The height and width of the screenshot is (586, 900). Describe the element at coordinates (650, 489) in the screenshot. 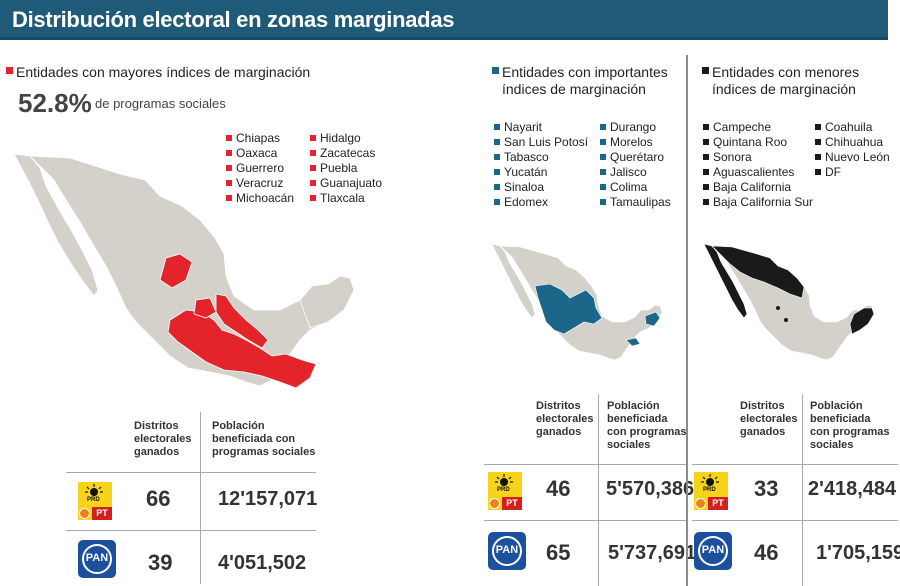

I see `mid-prd-population: 5'570,386` at that location.